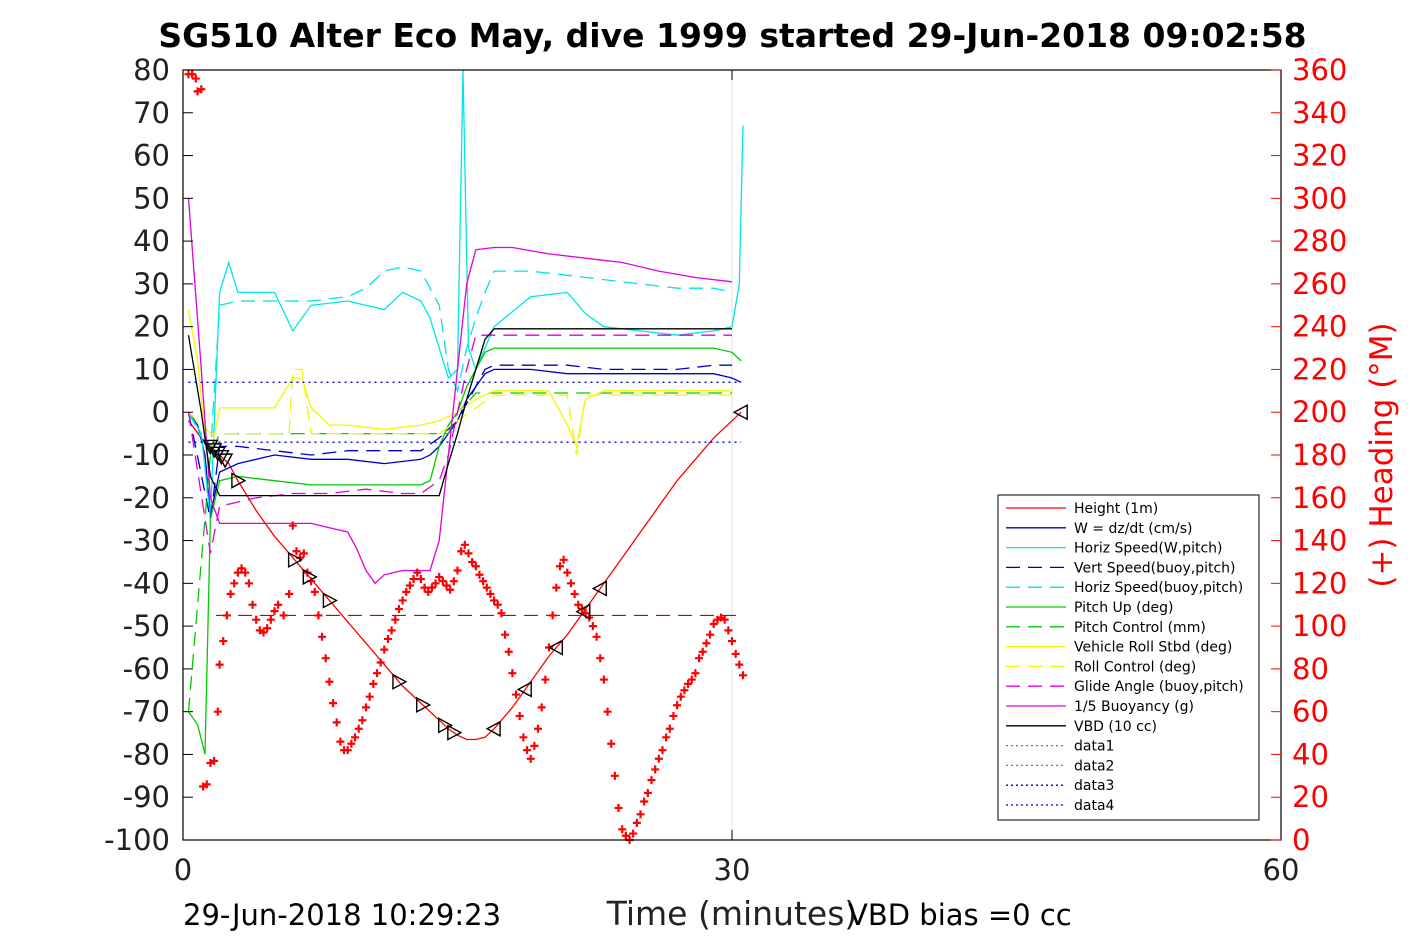 This screenshot has height=945, width=1417. I want to click on x-axis-label: Time (minutes), so click(732, 913).